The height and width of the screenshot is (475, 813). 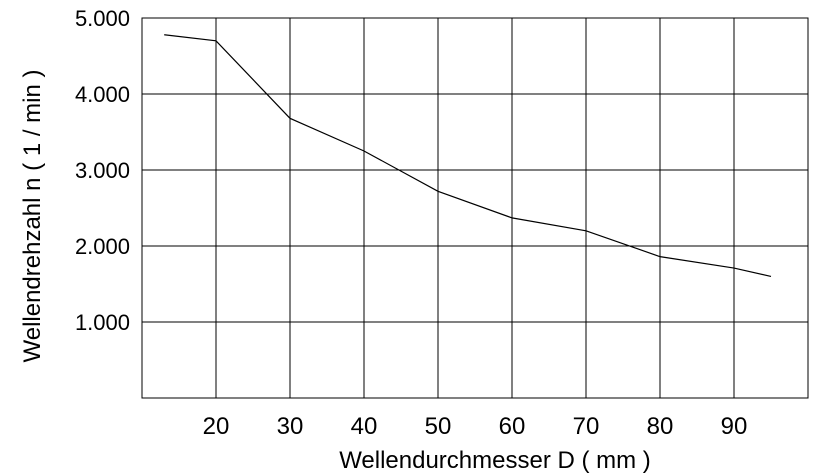 What do you see at coordinates (102, 94) in the screenshot?
I see `y-tick-label: 4.000` at bounding box center [102, 94].